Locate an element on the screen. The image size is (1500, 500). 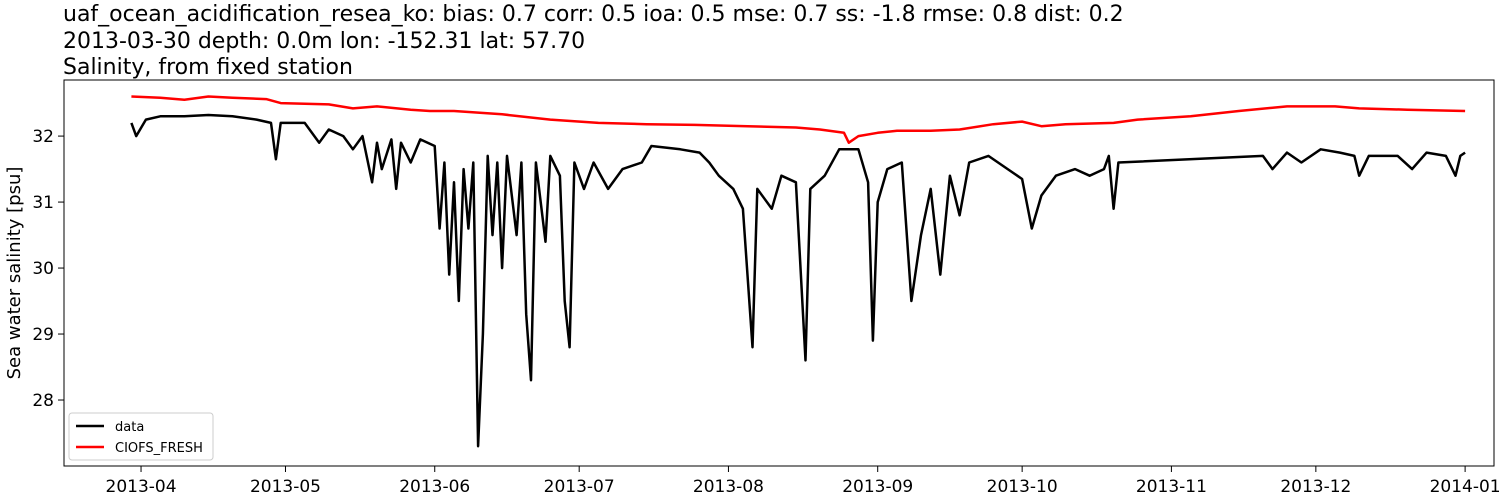
x-tick-label: 2014-01 is located at coordinates (1465, 487).